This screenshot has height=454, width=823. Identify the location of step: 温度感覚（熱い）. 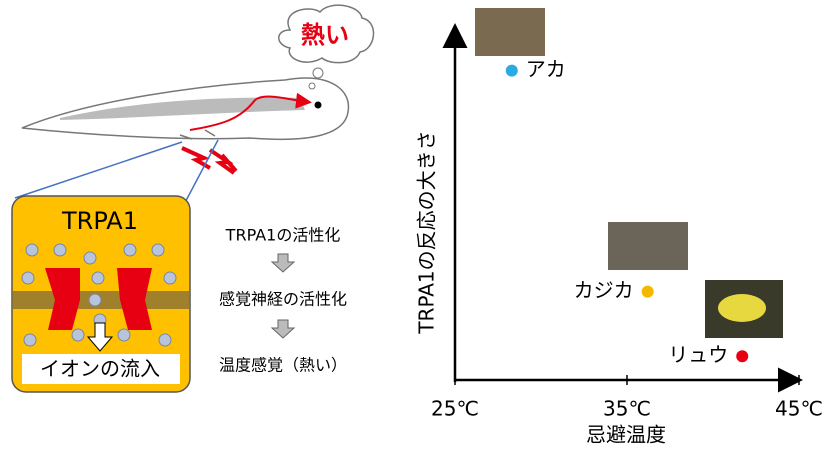
(283, 365).